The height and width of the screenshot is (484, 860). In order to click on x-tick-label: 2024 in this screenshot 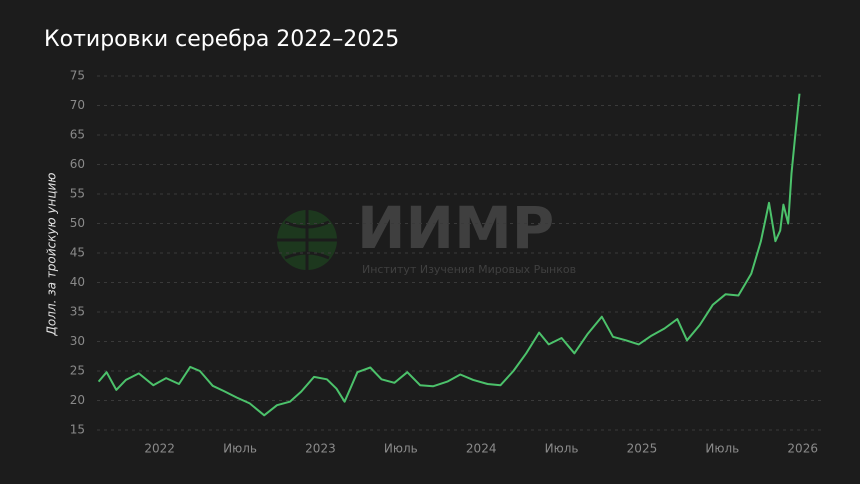, I will do `click(481, 449)`.